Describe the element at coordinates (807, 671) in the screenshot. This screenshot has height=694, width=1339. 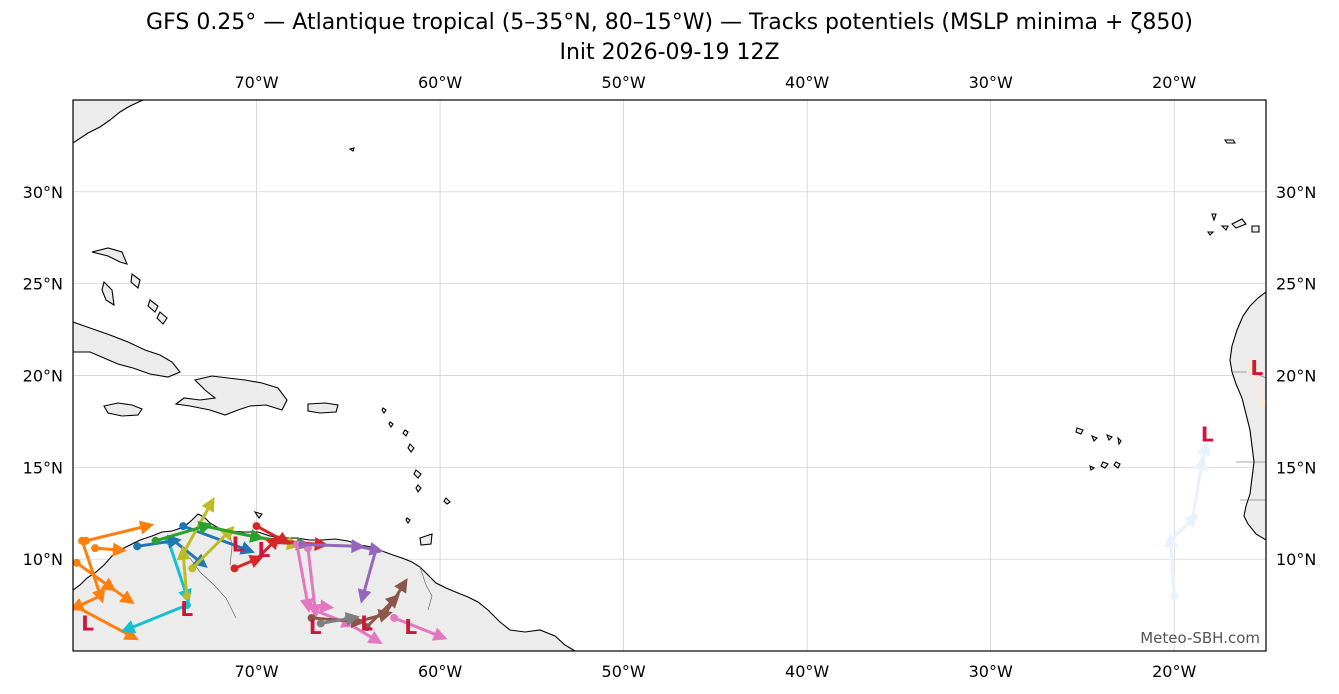
I see `lon-tick-bottom-label: 40°W` at that location.